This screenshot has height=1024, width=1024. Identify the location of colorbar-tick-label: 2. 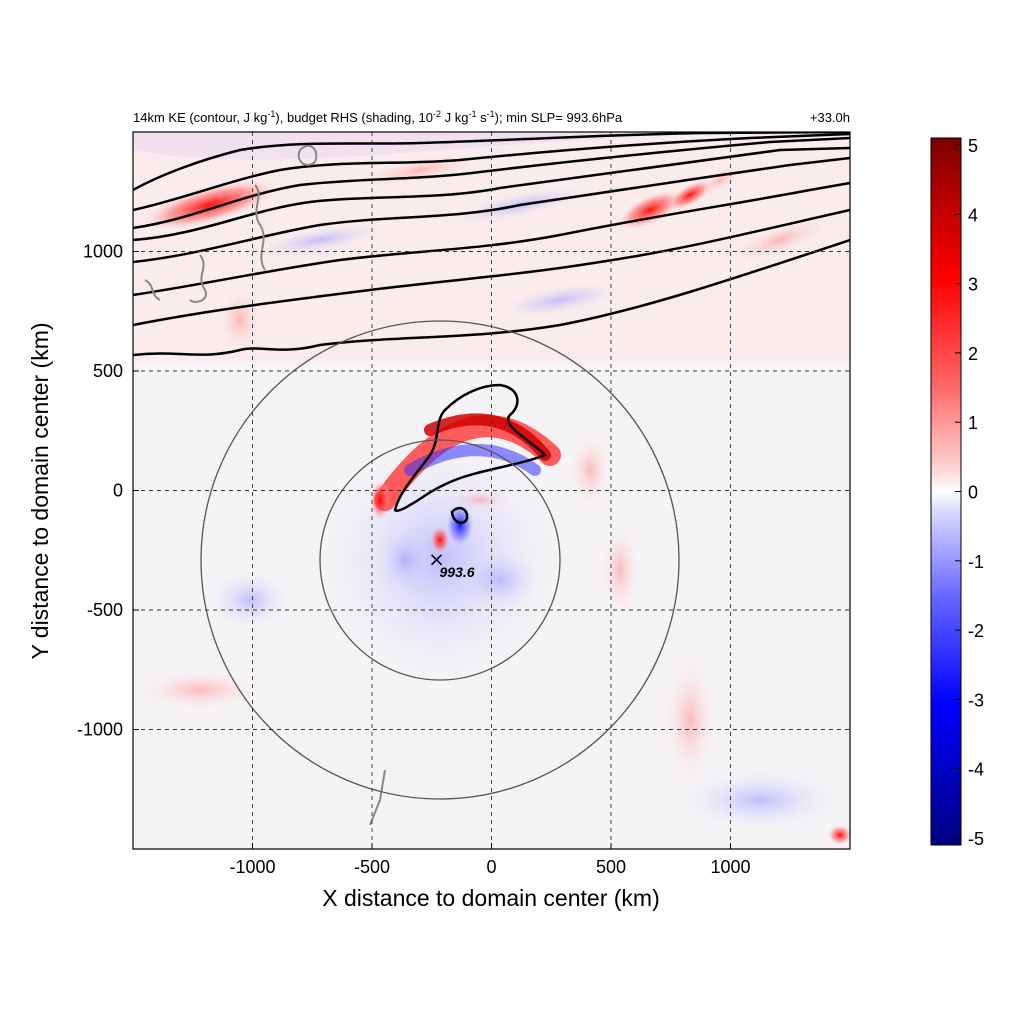
(973, 354).